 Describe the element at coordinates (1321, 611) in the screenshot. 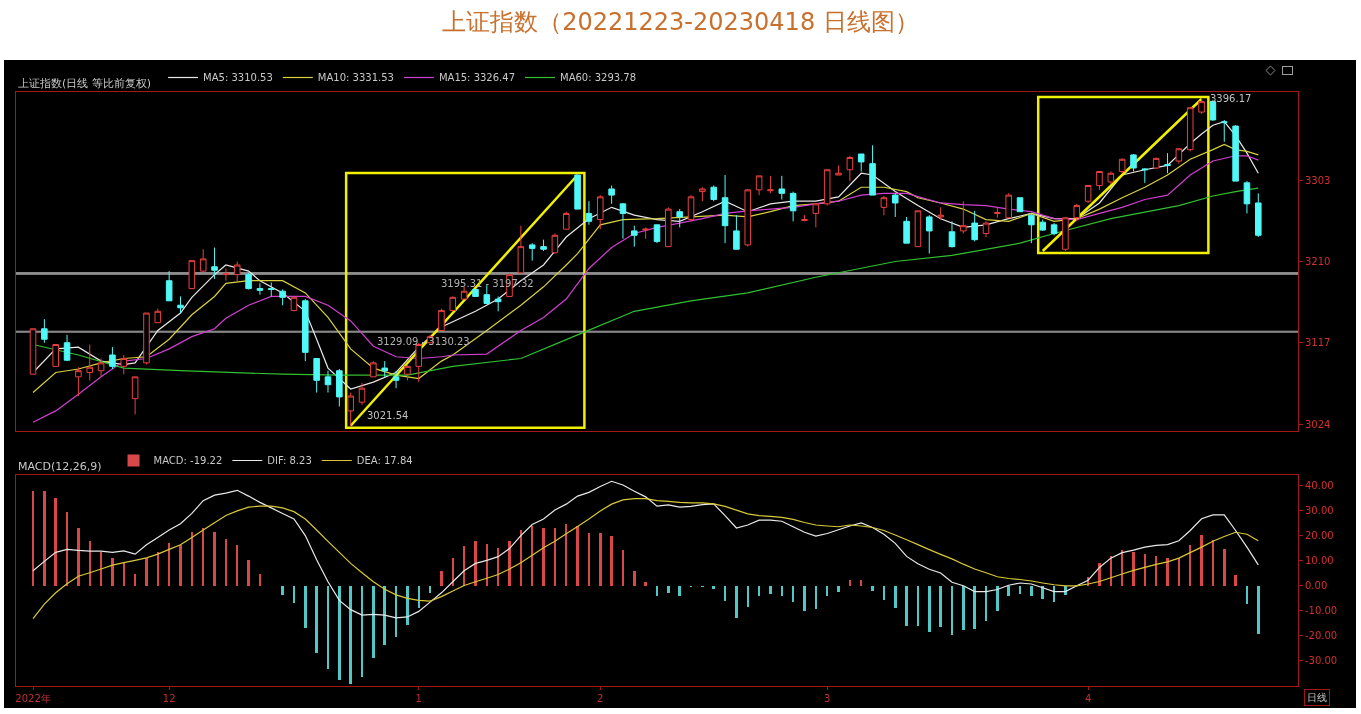

I see `y-tick-label: -10.00` at that location.